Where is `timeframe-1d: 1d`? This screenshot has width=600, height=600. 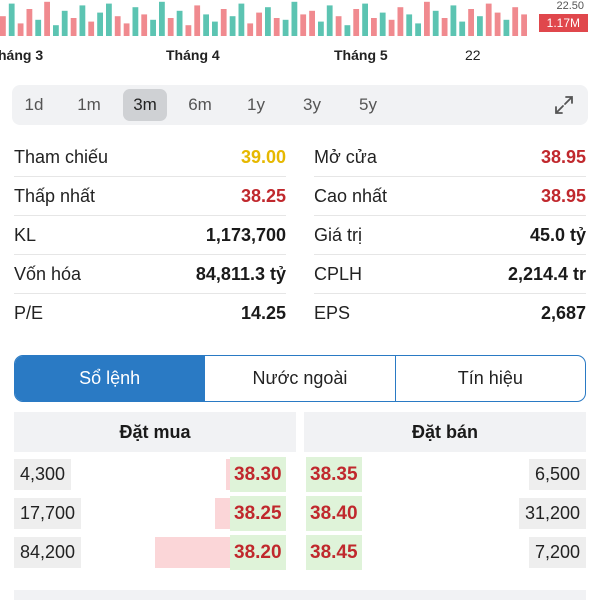 timeframe-1d: 1d is located at coordinates (34, 104).